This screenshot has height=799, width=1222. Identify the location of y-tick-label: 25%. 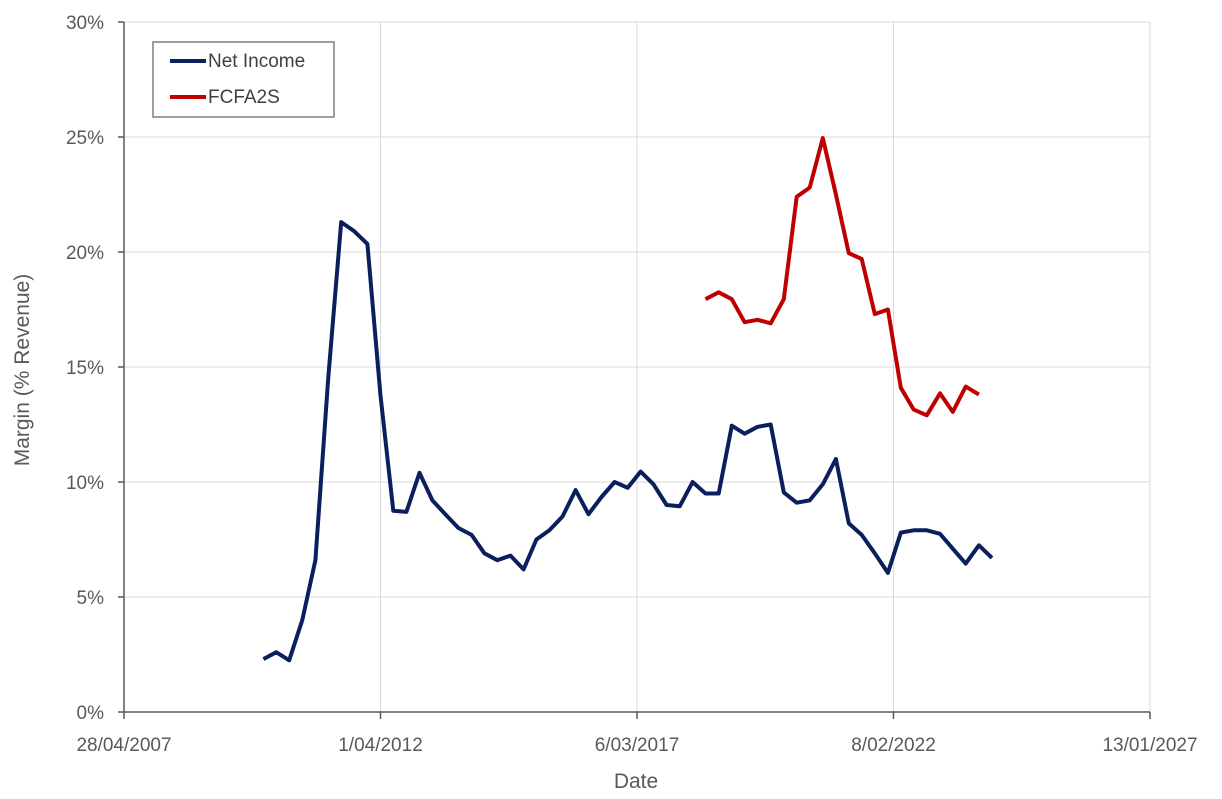
(85, 138).